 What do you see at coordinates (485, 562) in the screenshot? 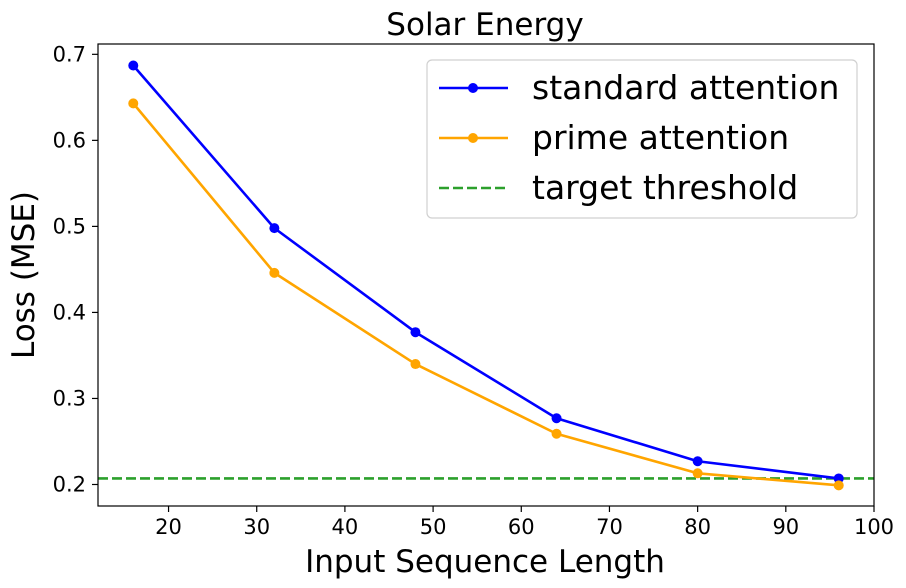
I see `x-axis-label: Input Sequence Length` at bounding box center [485, 562].